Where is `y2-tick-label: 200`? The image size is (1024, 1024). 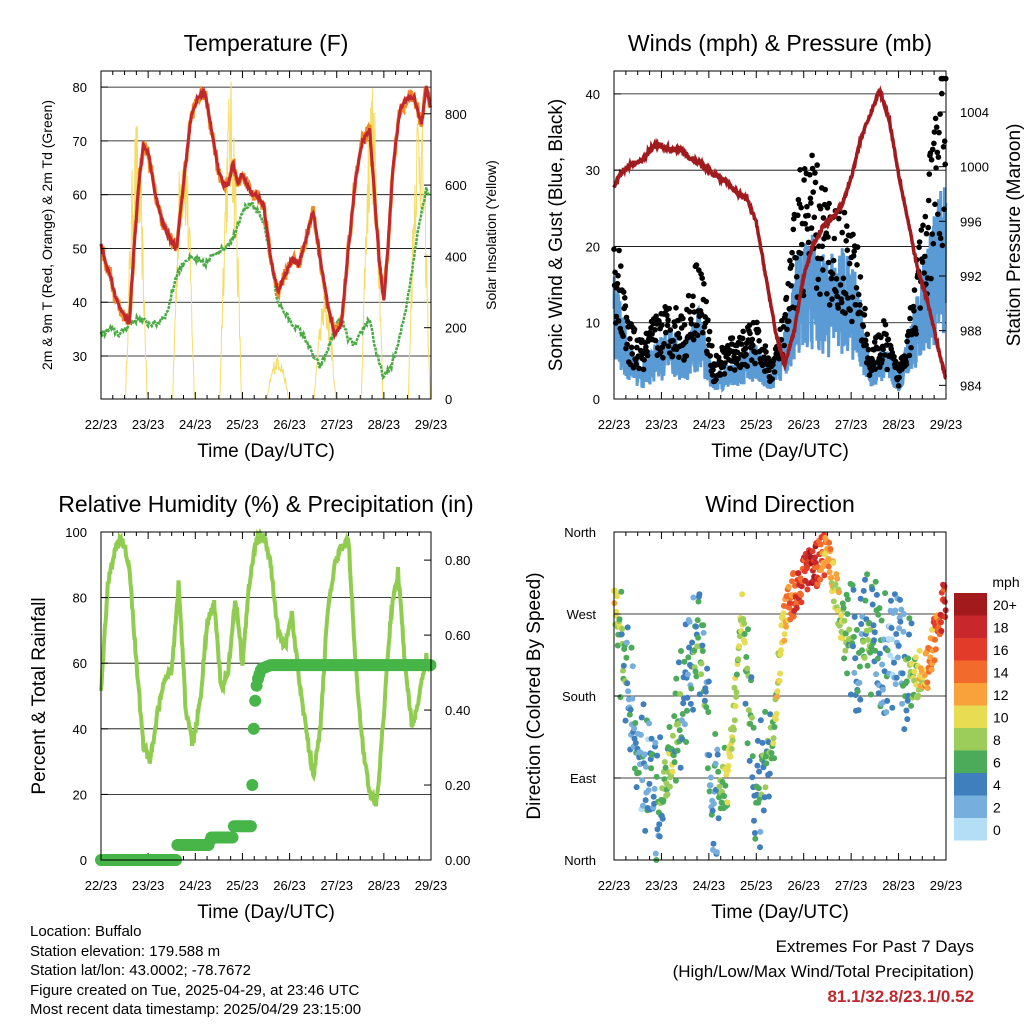 y2-tick-label: 200 is located at coordinates (456, 328).